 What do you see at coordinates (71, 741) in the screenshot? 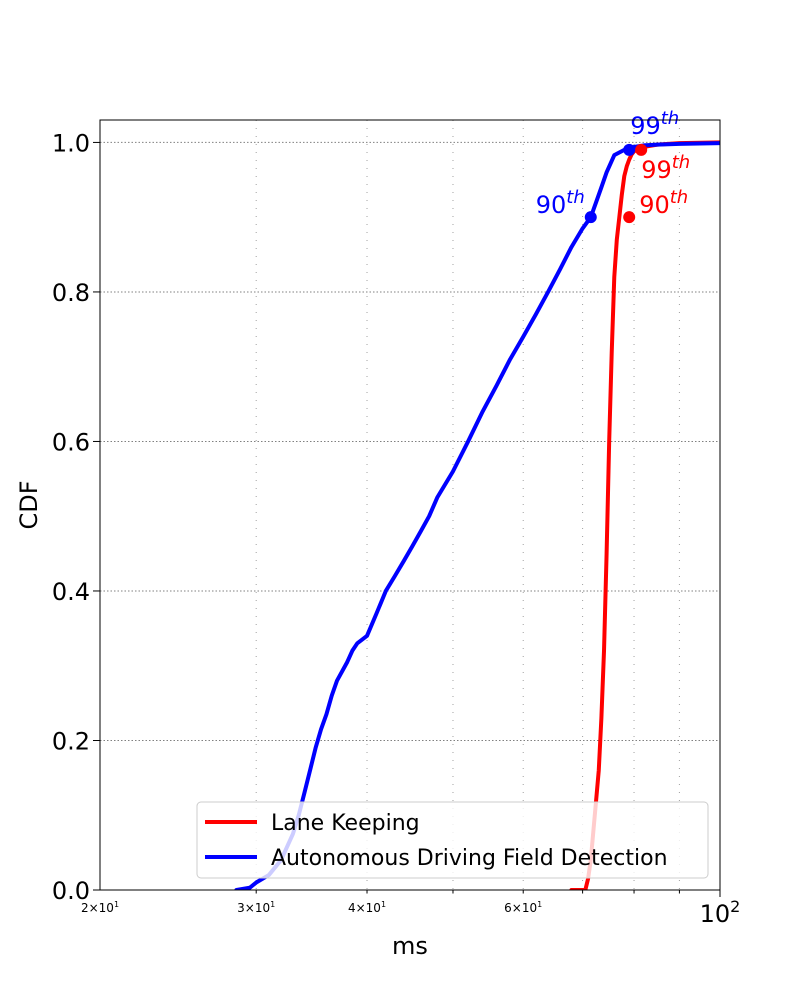
I see `y-tick-label: 0.2` at bounding box center [71, 741].